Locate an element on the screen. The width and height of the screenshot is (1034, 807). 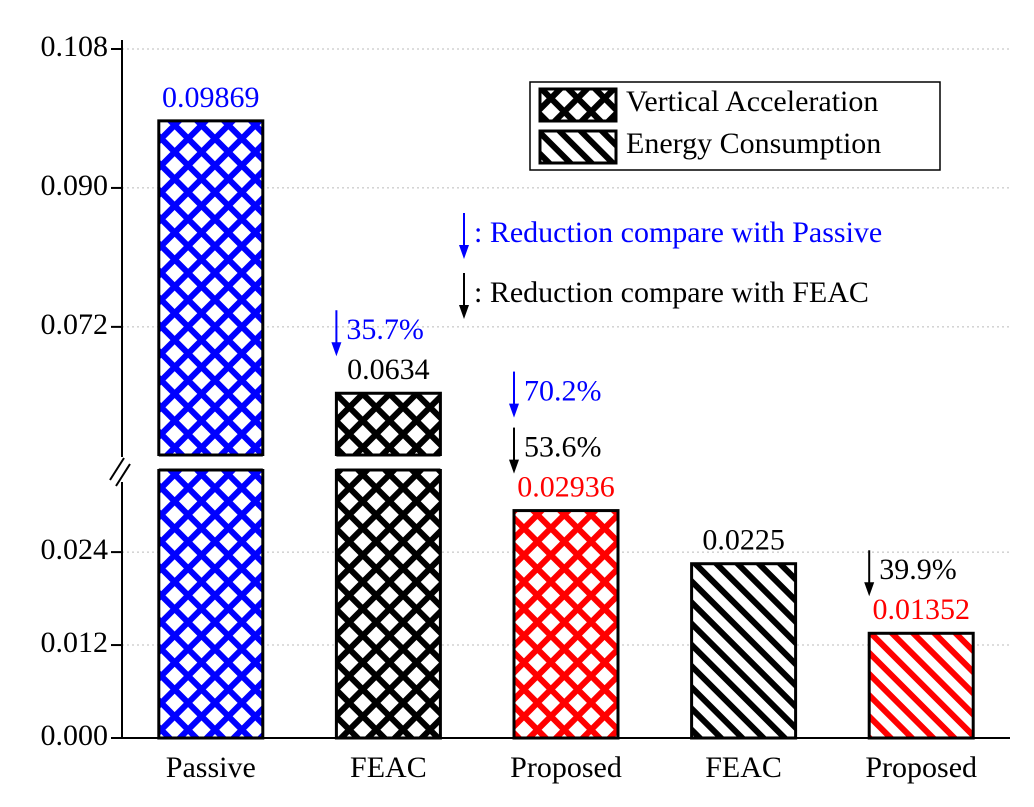
y-tick-label: 0.000 is located at coordinates (75, 735).